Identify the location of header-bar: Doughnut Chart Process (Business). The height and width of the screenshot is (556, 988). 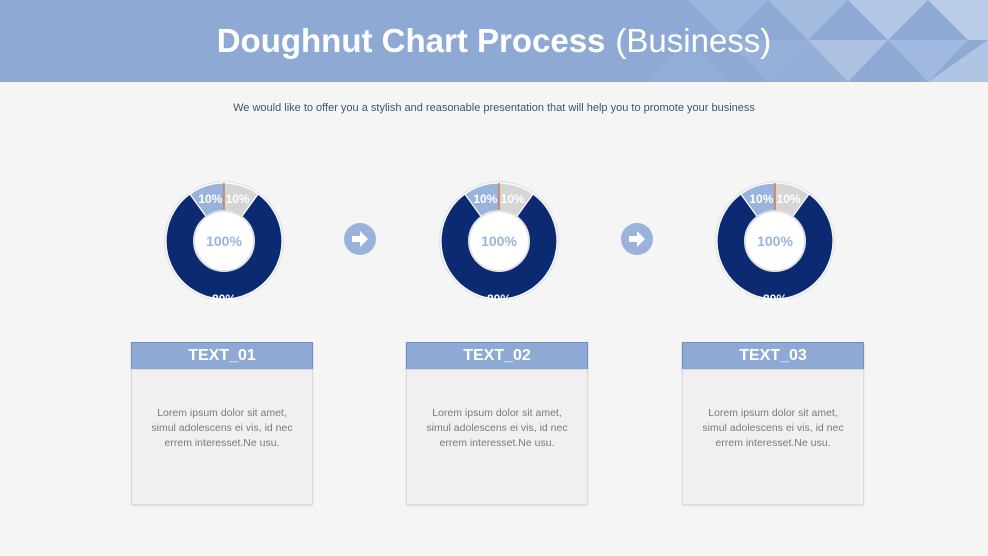
(494, 41).